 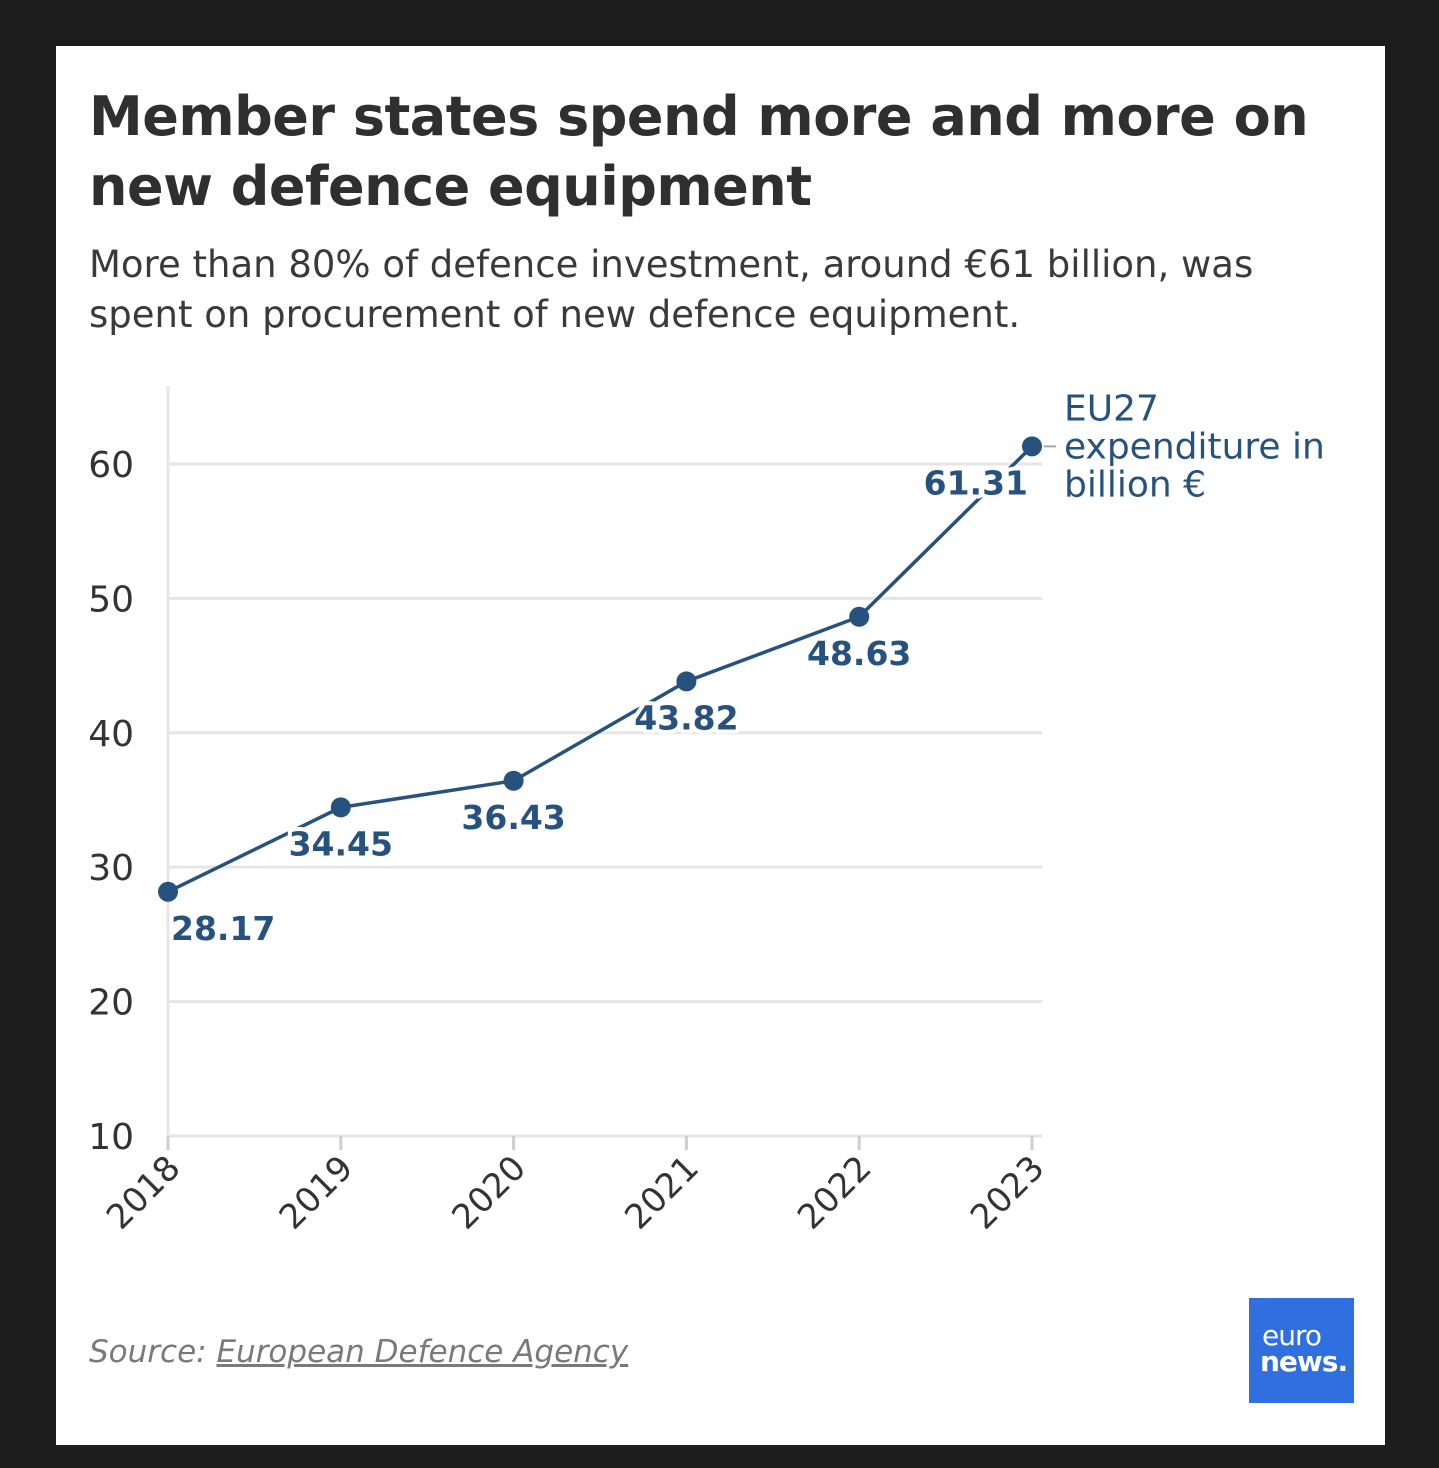 I want to click on x-tick-label: 2023, so click(x=1007, y=1192).